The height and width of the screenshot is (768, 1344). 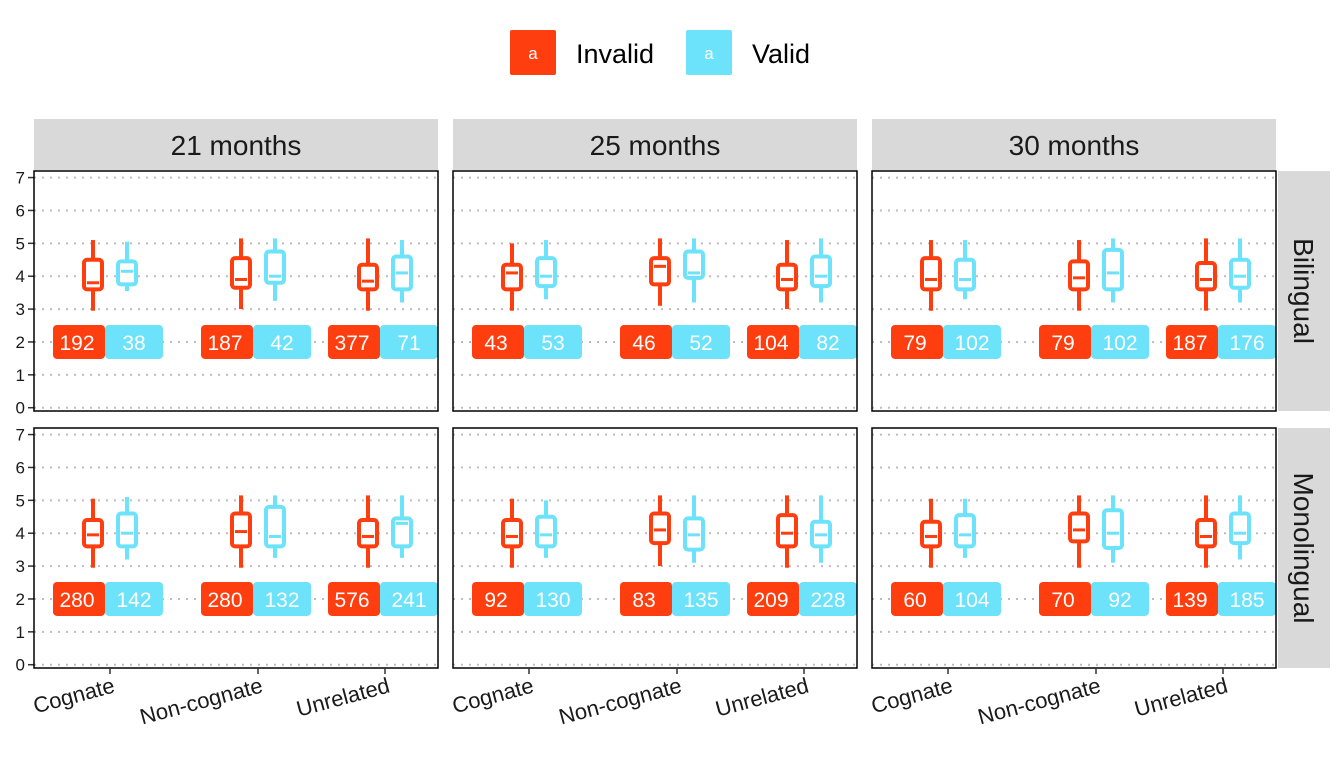 I want to click on count-label-valid: 132, so click(x=281, y=600).